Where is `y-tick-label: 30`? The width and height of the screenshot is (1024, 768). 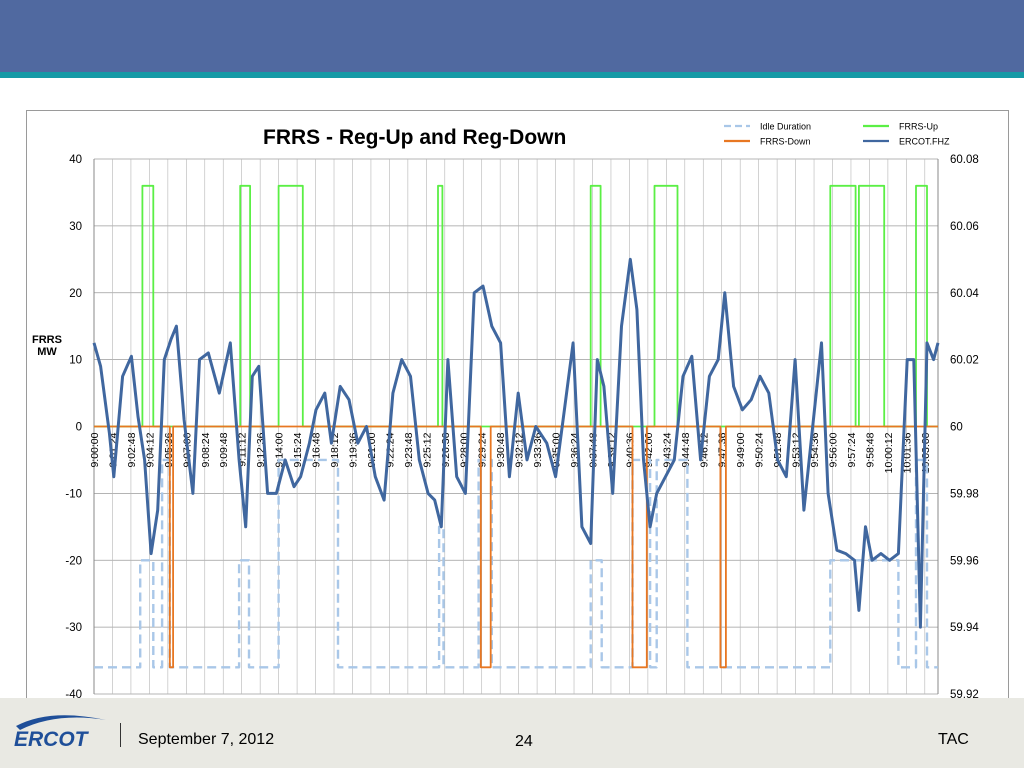 y-tick-label: 30 is located at coordinates (75, 227).